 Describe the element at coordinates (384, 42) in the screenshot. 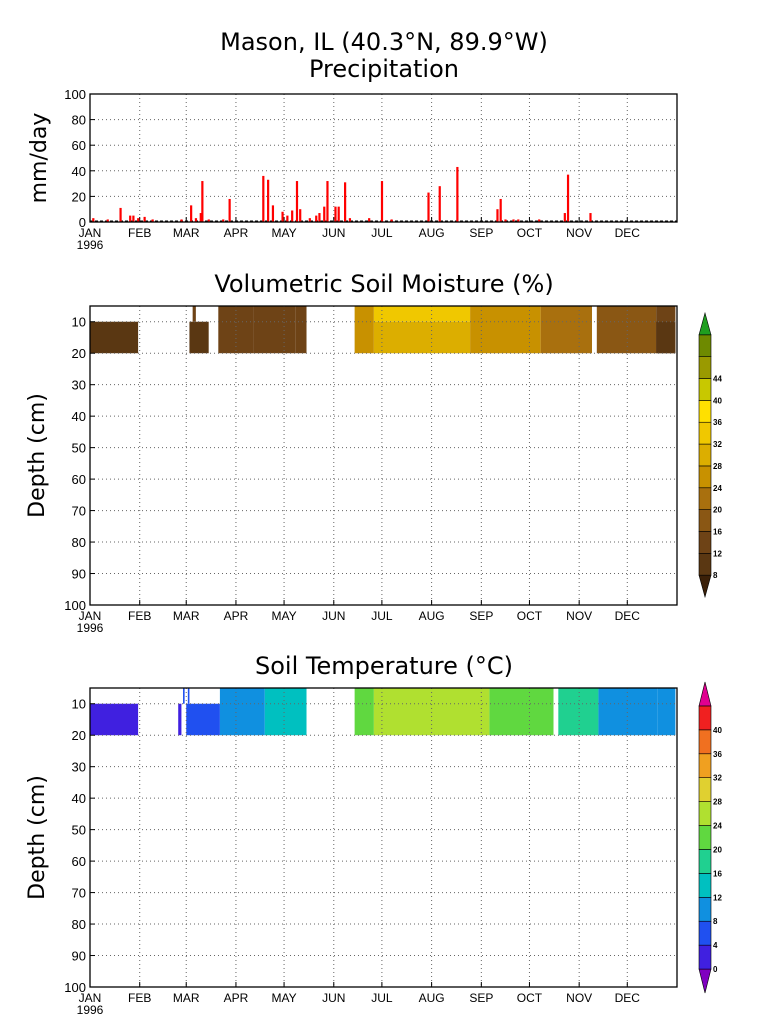

I see `figure-title: Mason, IL (40.3°N, 89.9°W)` at that location.